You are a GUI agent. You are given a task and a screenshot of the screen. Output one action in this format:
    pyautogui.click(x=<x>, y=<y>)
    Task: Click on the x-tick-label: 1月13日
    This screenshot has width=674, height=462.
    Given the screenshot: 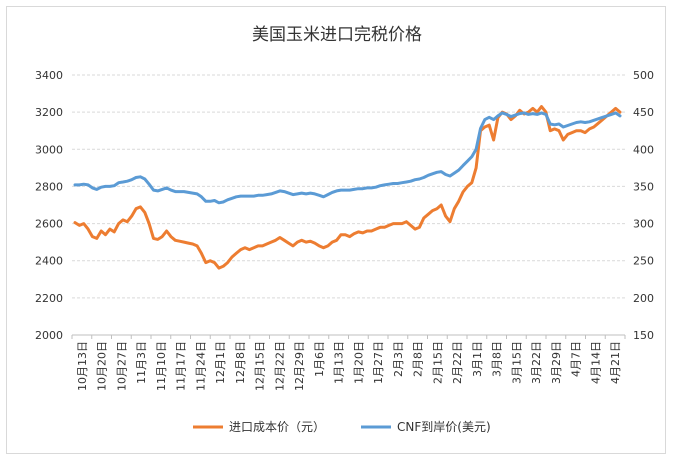 What is the action you would take?
    pyautogui.click(x=339, y=362)
    